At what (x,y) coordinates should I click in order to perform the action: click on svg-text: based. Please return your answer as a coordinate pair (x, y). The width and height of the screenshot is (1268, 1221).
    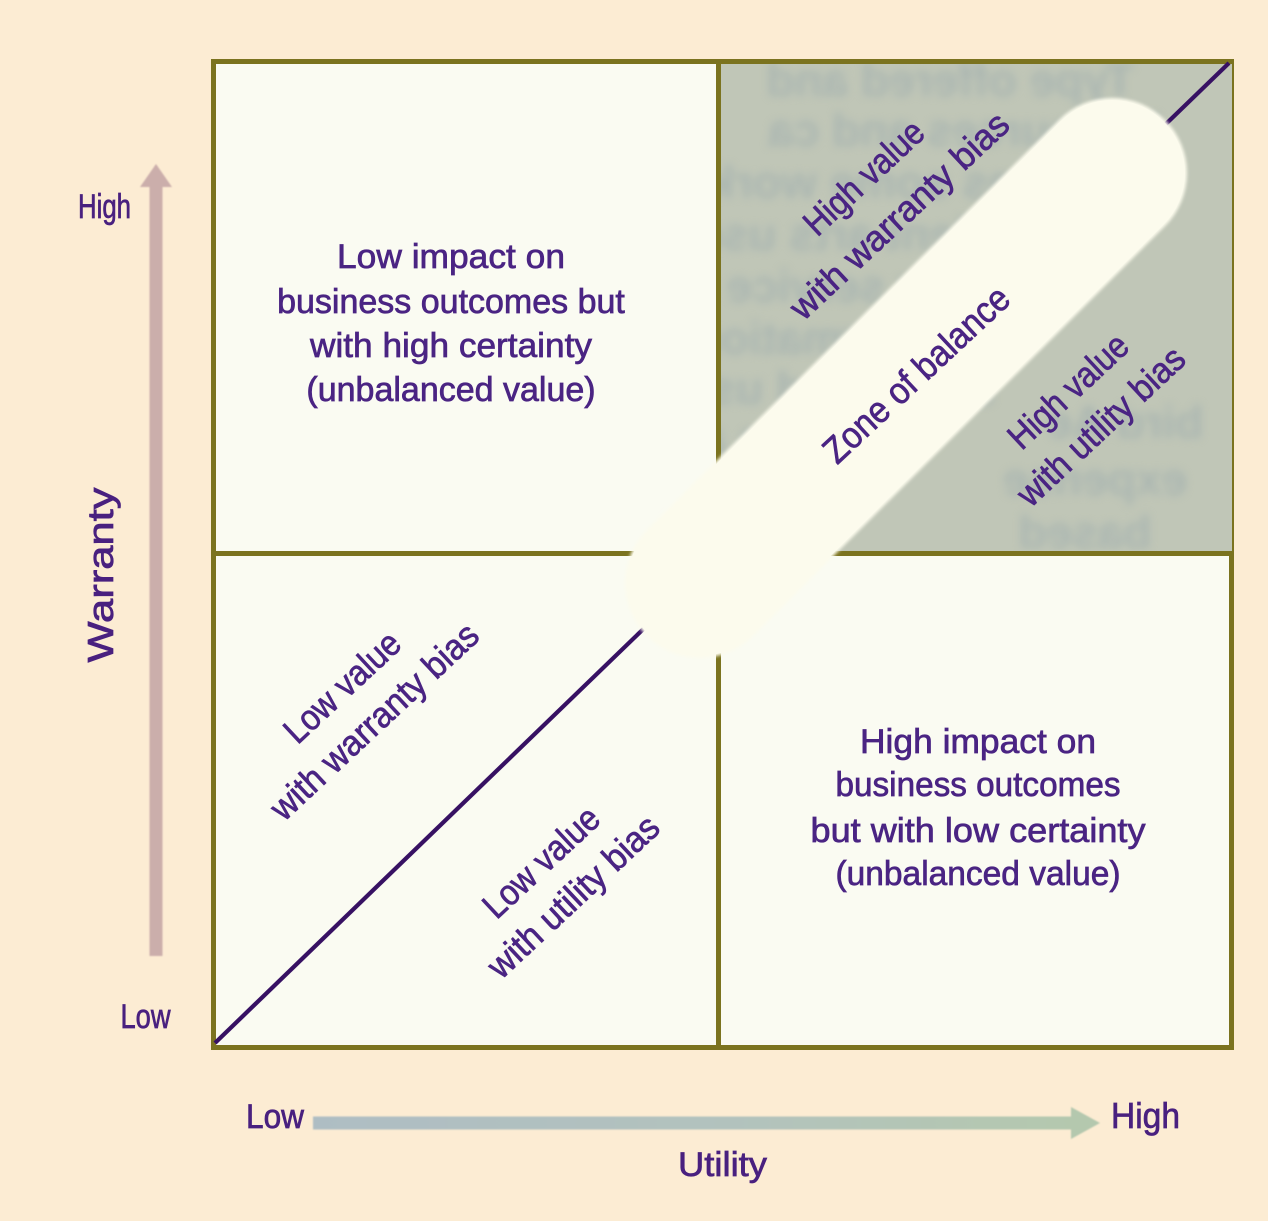
    Looking at the image, I should click on (1085, 532).